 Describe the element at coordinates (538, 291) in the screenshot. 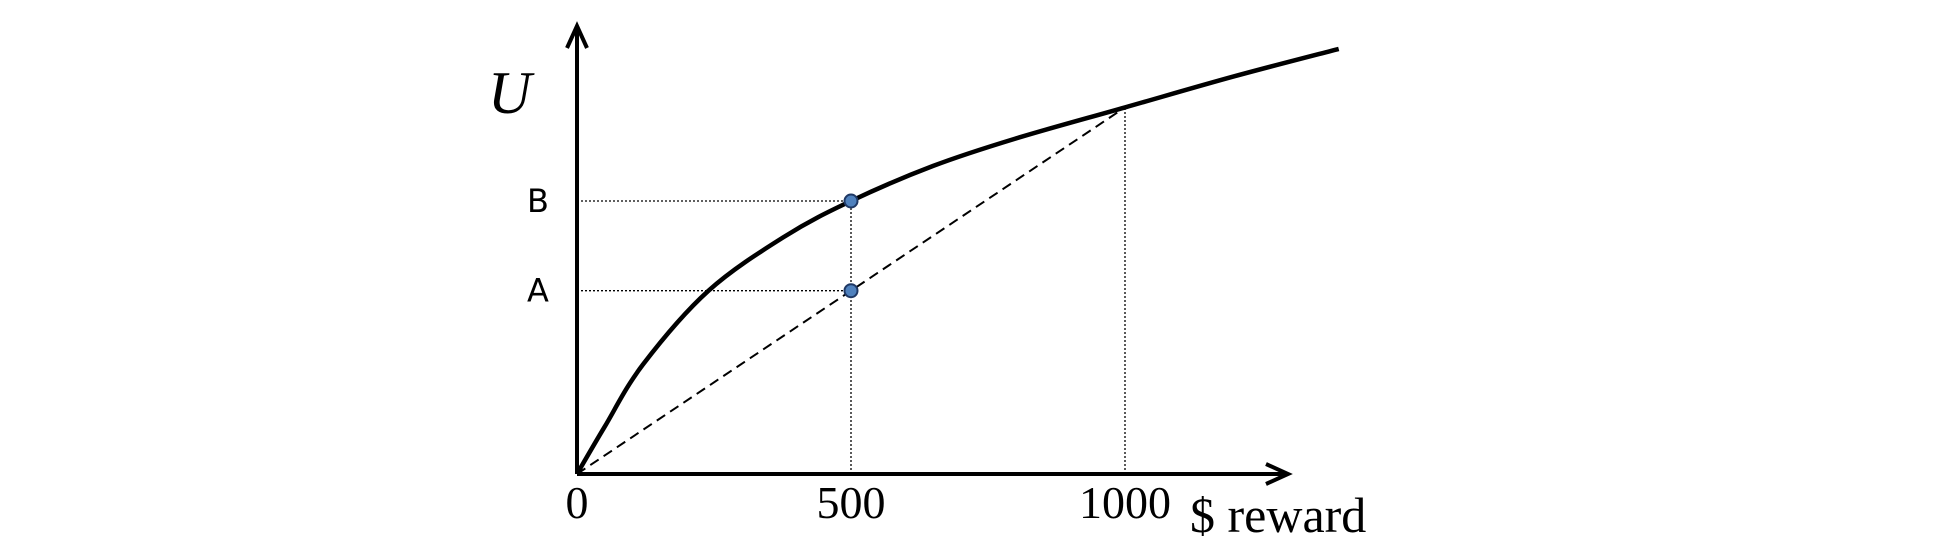

I see `point-label-a: A` at that location.